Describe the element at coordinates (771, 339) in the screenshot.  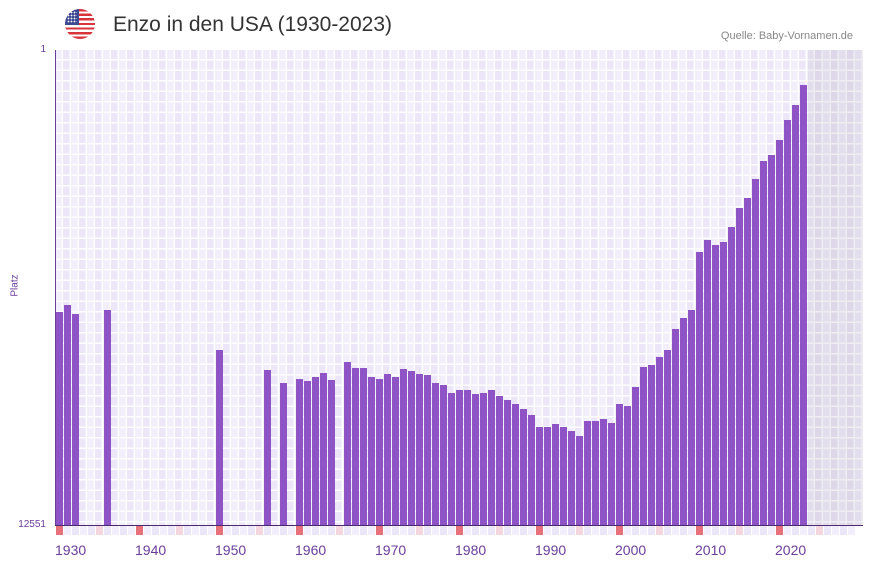
I see `bar-2019` at that location.